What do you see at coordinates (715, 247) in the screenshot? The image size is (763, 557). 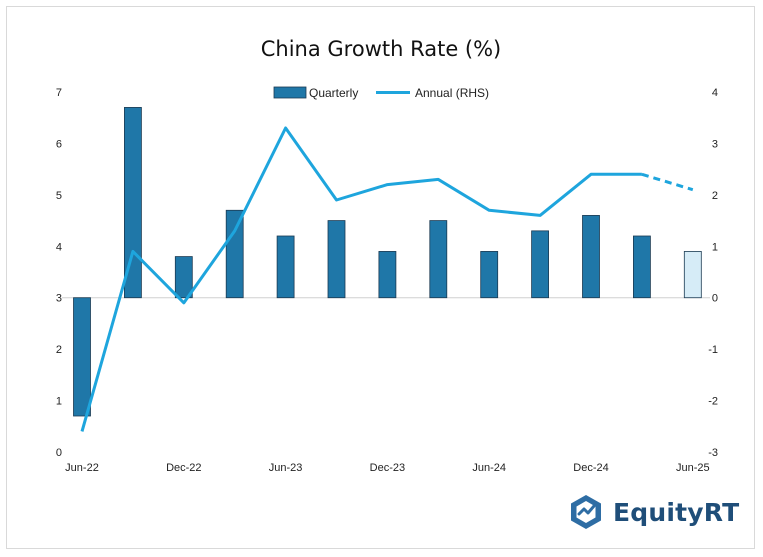 I see `right-tick-label: 1` at bounding box center [715, 247].